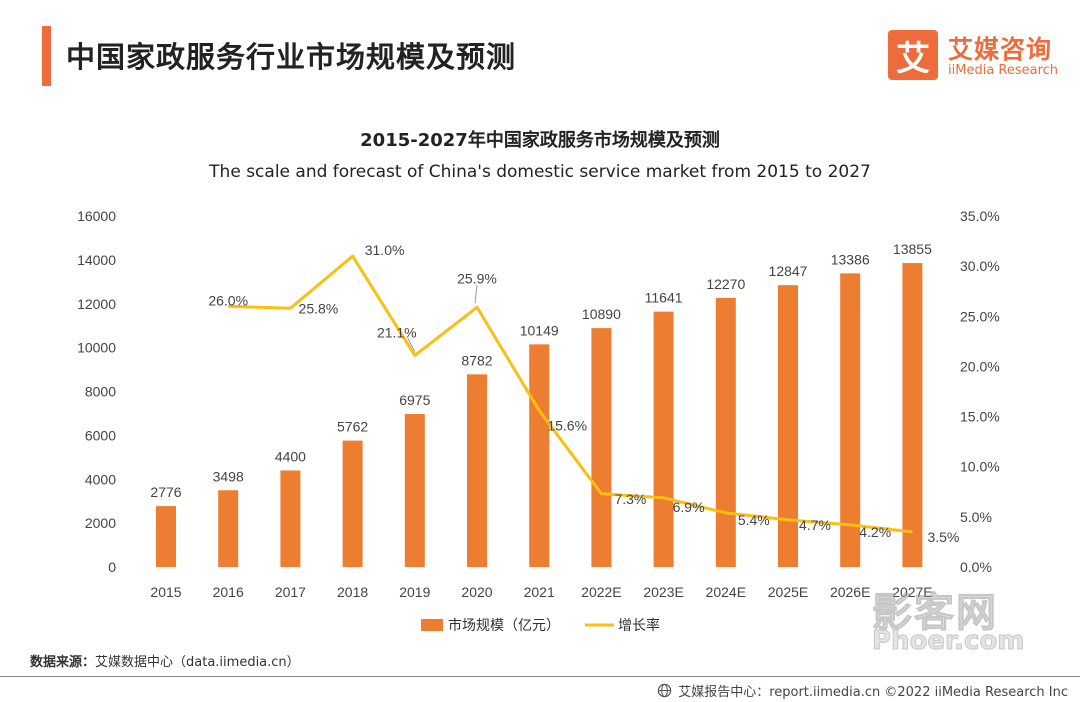 This screenshot has width=1080, height=702. I want to click on iimedia-logo: 艾 艾媒咨询 iiMedia Research, so click(978, 56).